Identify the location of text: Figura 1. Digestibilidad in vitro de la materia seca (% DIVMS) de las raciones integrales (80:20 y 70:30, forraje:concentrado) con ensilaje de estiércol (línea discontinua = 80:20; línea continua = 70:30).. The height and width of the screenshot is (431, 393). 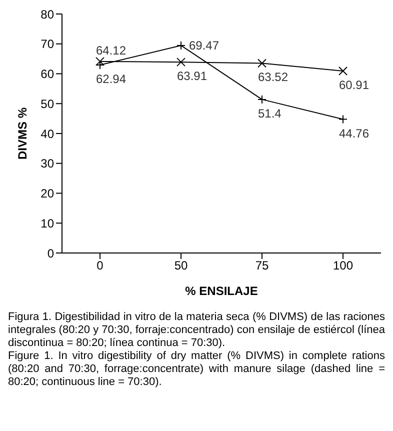
(196, 330).